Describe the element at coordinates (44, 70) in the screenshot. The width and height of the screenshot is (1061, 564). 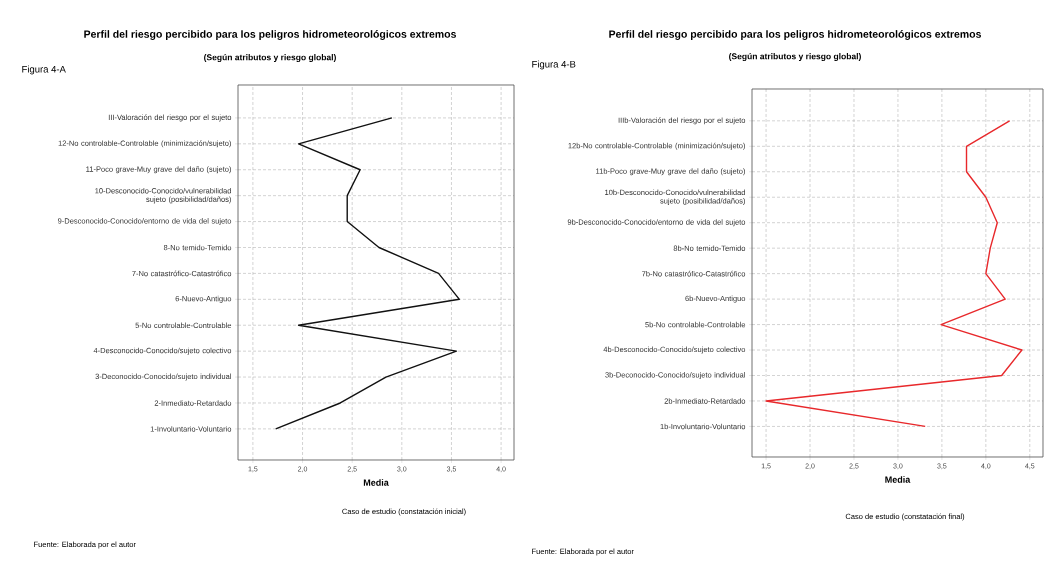
I see `text: Figura 4-A` at that location.